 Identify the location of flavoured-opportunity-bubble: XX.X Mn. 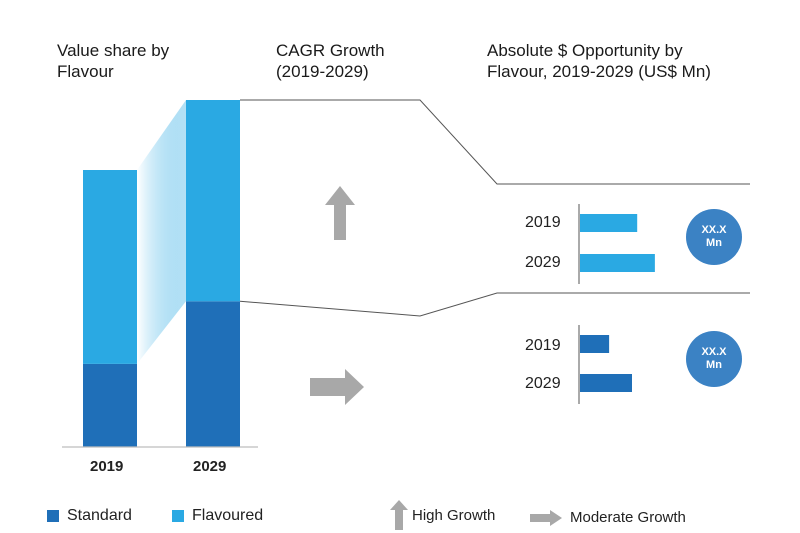
(714, 237).